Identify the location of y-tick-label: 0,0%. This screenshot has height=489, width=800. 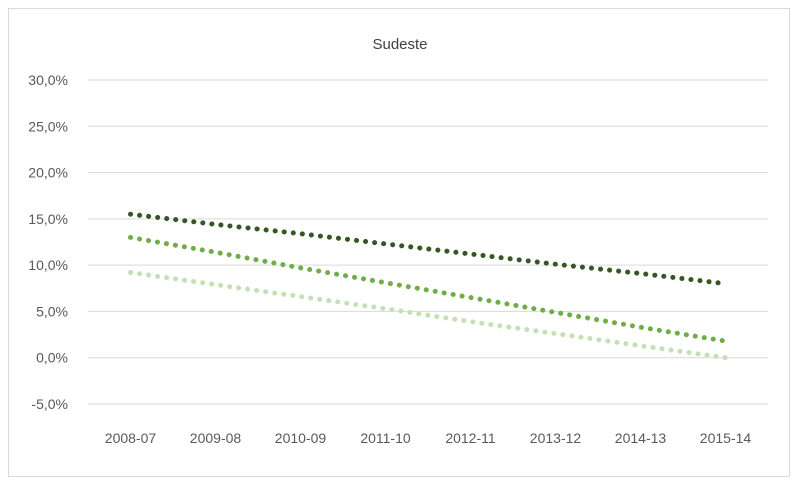
(52, 358).